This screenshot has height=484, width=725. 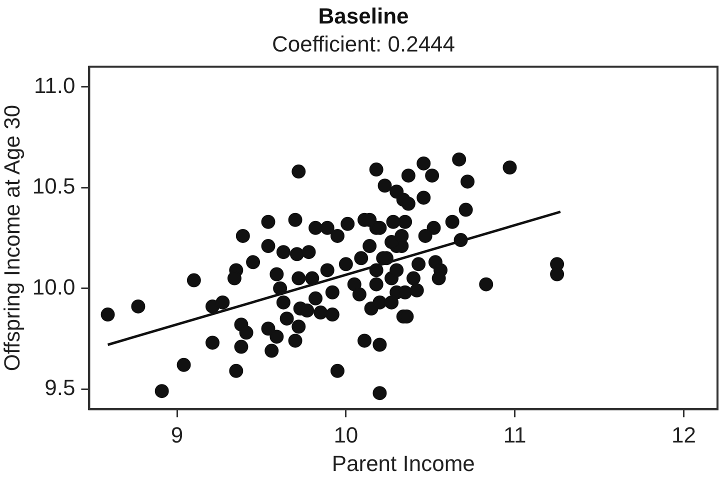 I want to click on y-tick-label: 9.5, so click(x=60, y=387).